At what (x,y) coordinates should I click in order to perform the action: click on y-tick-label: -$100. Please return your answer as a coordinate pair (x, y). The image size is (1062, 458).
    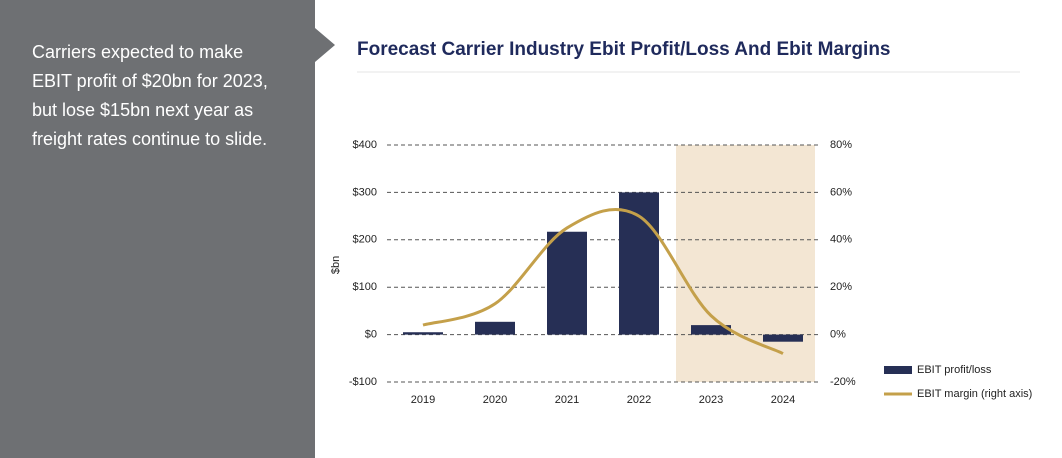
    Looking at the image, I should click on (363, 382).